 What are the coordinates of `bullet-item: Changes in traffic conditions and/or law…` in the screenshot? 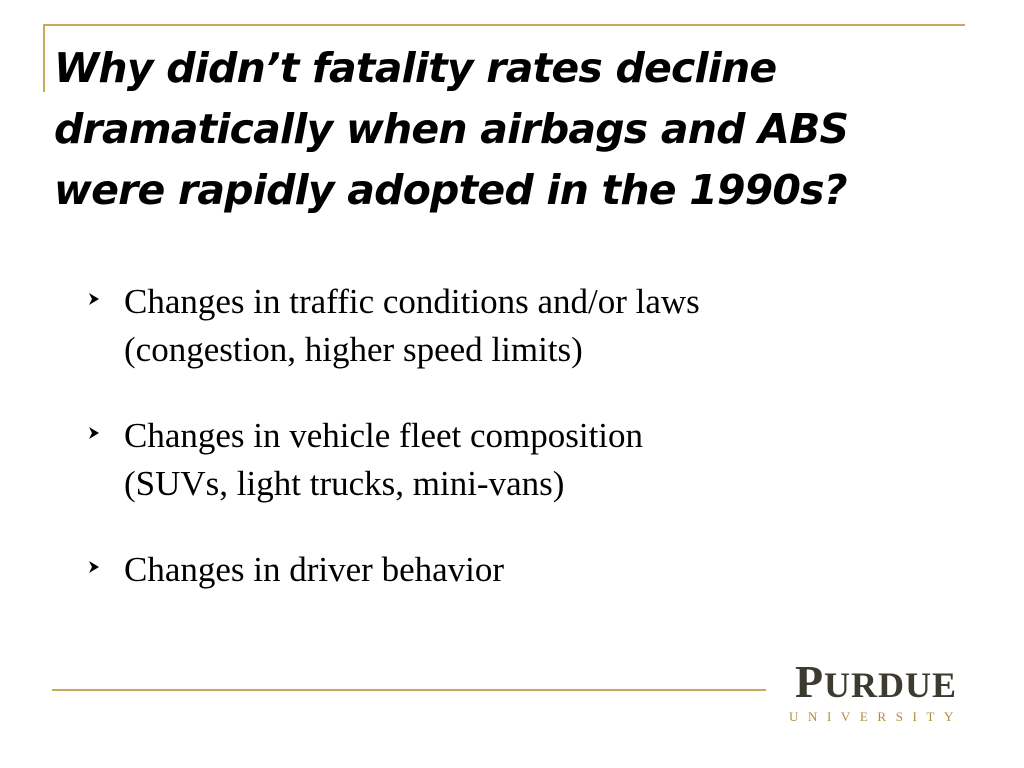 It's located at (488, 326).